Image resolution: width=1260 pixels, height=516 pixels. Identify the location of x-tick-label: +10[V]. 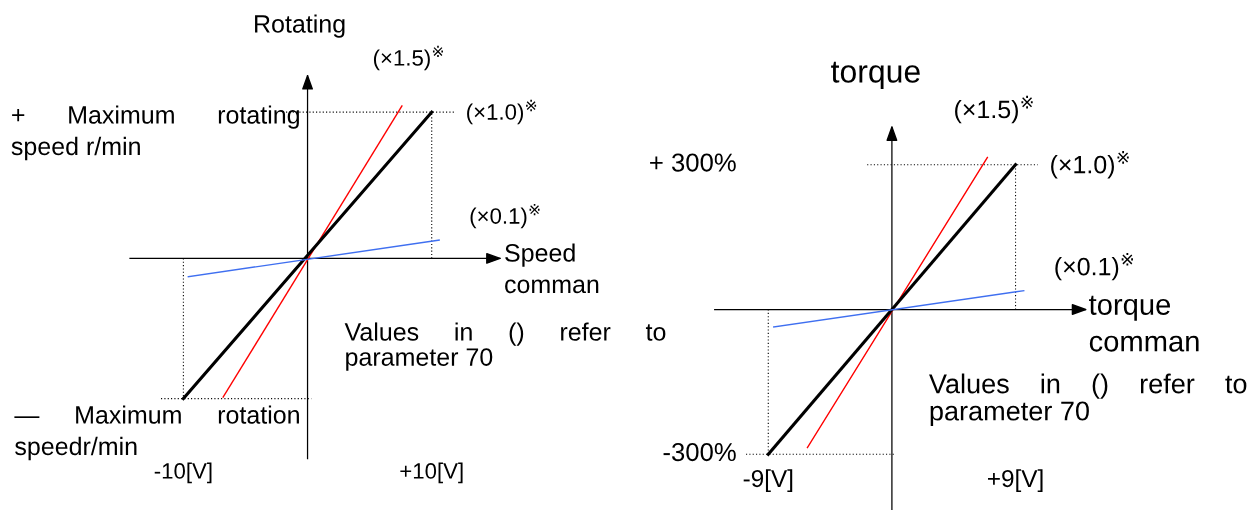
(431, 473).